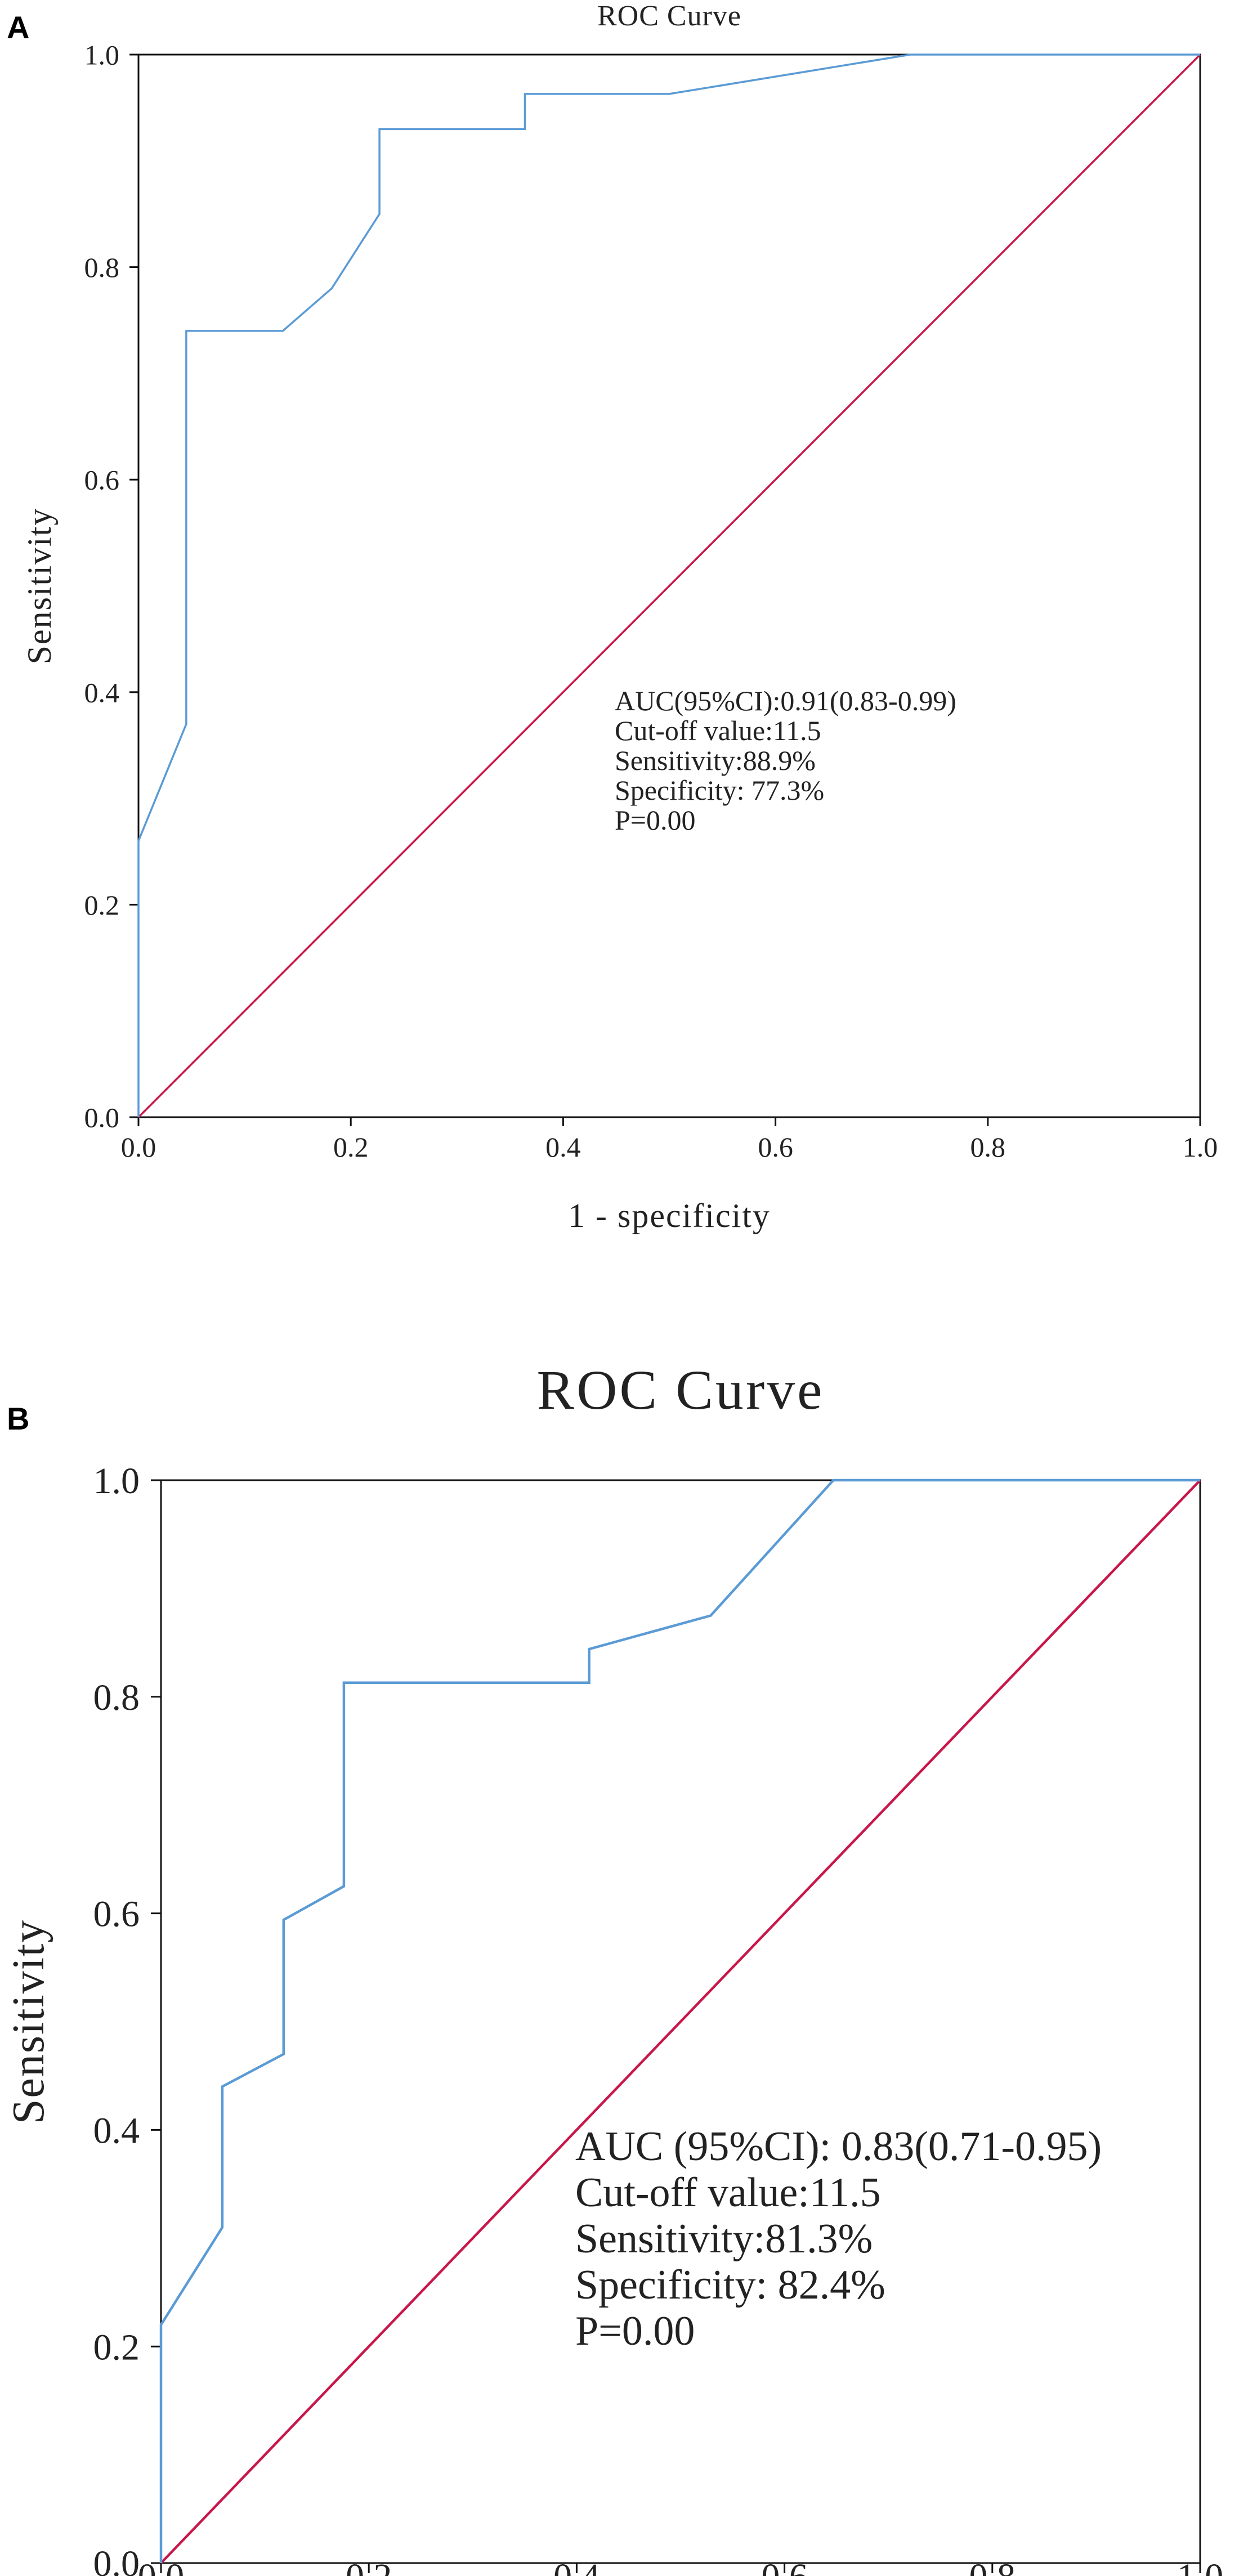 This screenshot has height=2576, width=1248. What do you see at coordinates (669, 1215) in the screenshot?
I see `x-axis-label: 1 - specificity` at bounding box center [669, 1215].